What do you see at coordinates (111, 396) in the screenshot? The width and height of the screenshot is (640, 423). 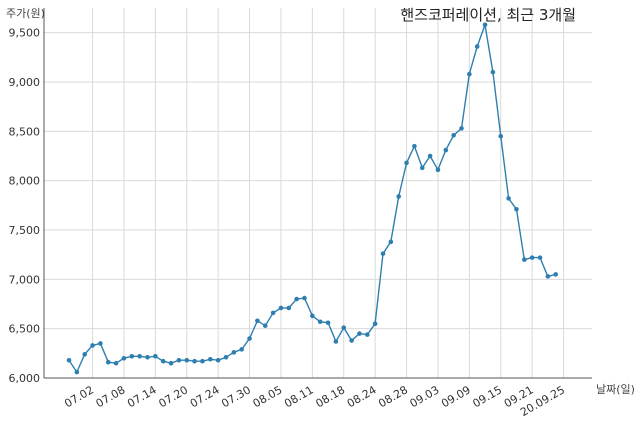 I see `x-tick-label: 07.08` at bounding box center [111, 396].